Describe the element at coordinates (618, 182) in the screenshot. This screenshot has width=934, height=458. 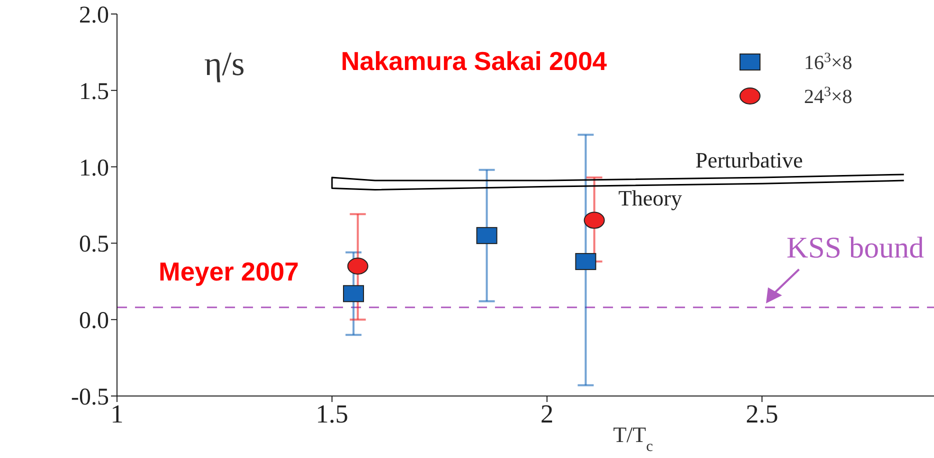
I see `line-series` at that location.